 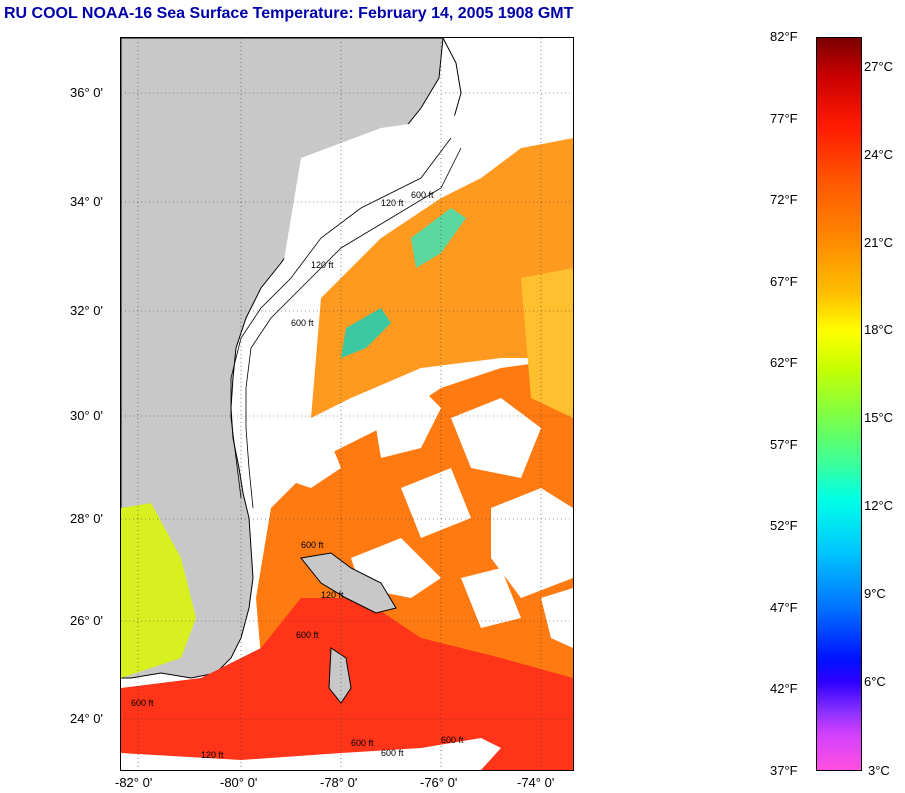 What do you see at coordinates (158, 590) in the screenshot?
I see `gulf-stream-water` at bounding box center [158, 590].